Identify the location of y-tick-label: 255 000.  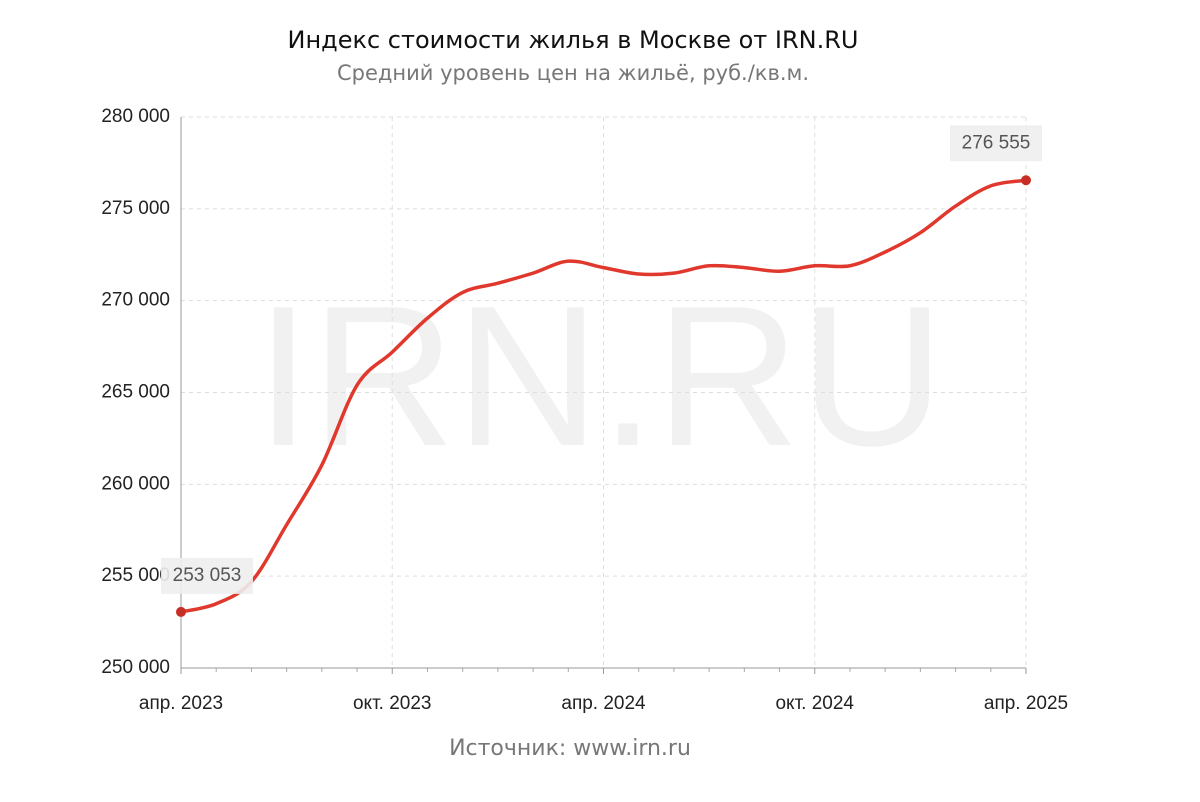
(135, 575).